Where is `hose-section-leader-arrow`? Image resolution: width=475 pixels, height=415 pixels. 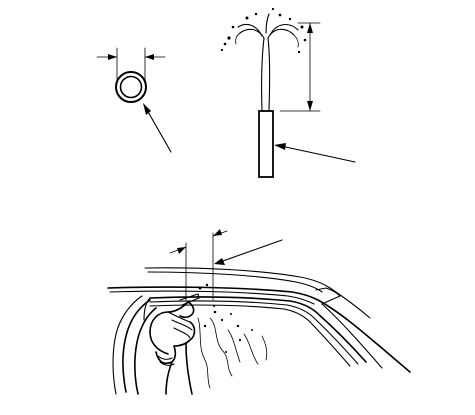
hose-section-leader-arrow is located at coordinates (157, 128).